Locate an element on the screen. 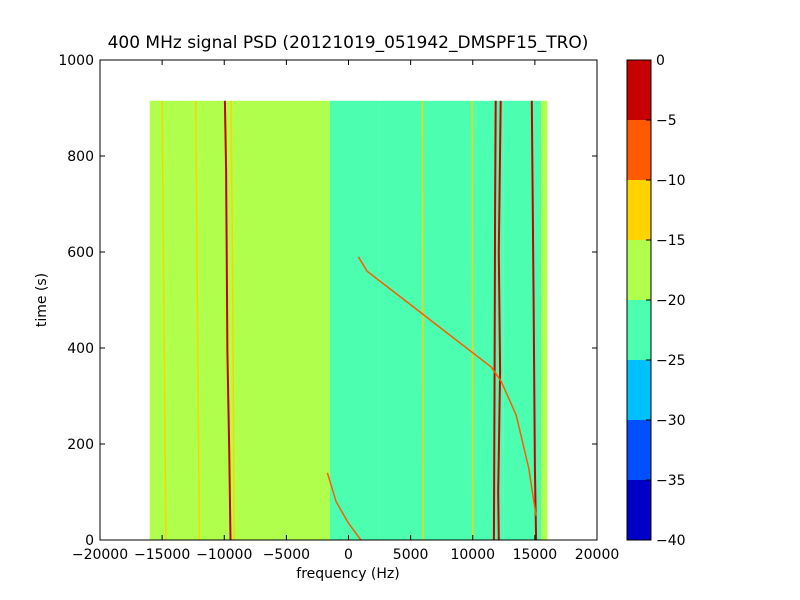 This screenshot has height=600, width=800. x-axis-label: frequency (Hz) is located at coordinates (347, 574).